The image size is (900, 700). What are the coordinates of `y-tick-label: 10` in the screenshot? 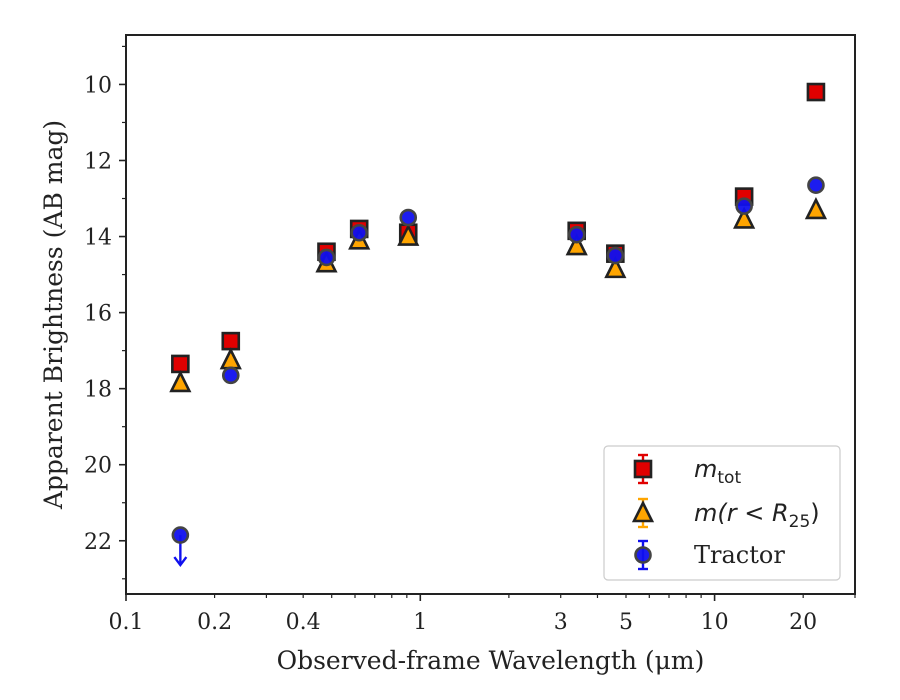 It's located at (98, 85).